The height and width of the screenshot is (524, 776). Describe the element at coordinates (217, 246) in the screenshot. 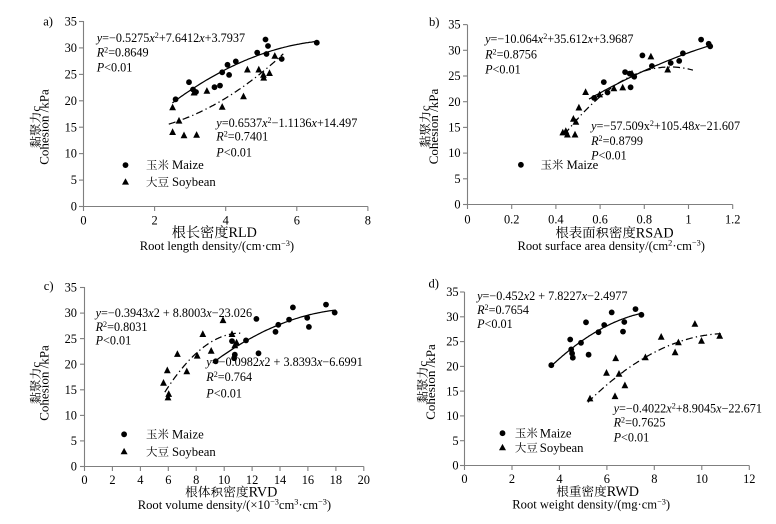

I see `svg-text: Root length density/(cm·cm−3)` at that location.